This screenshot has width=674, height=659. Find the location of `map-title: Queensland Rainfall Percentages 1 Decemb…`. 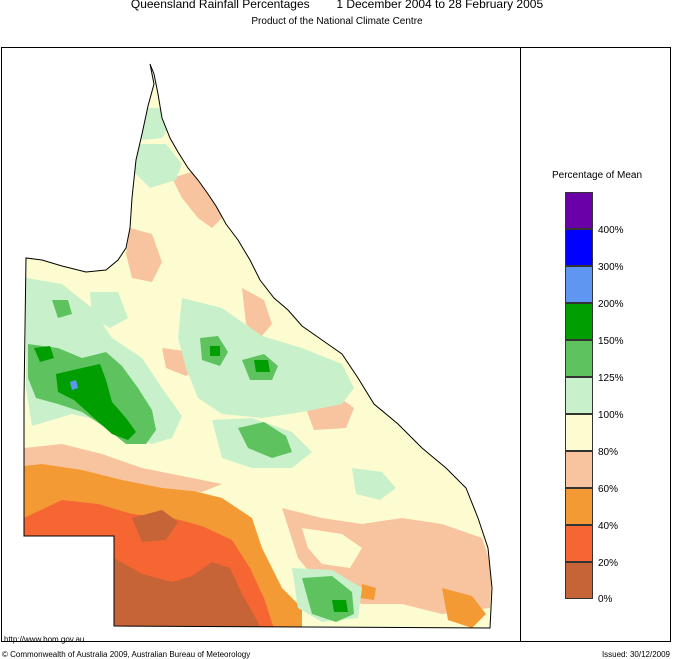

map-title: Queensland Rainfall Percentages 1 Decemb… is located at coordinates (337, 5).